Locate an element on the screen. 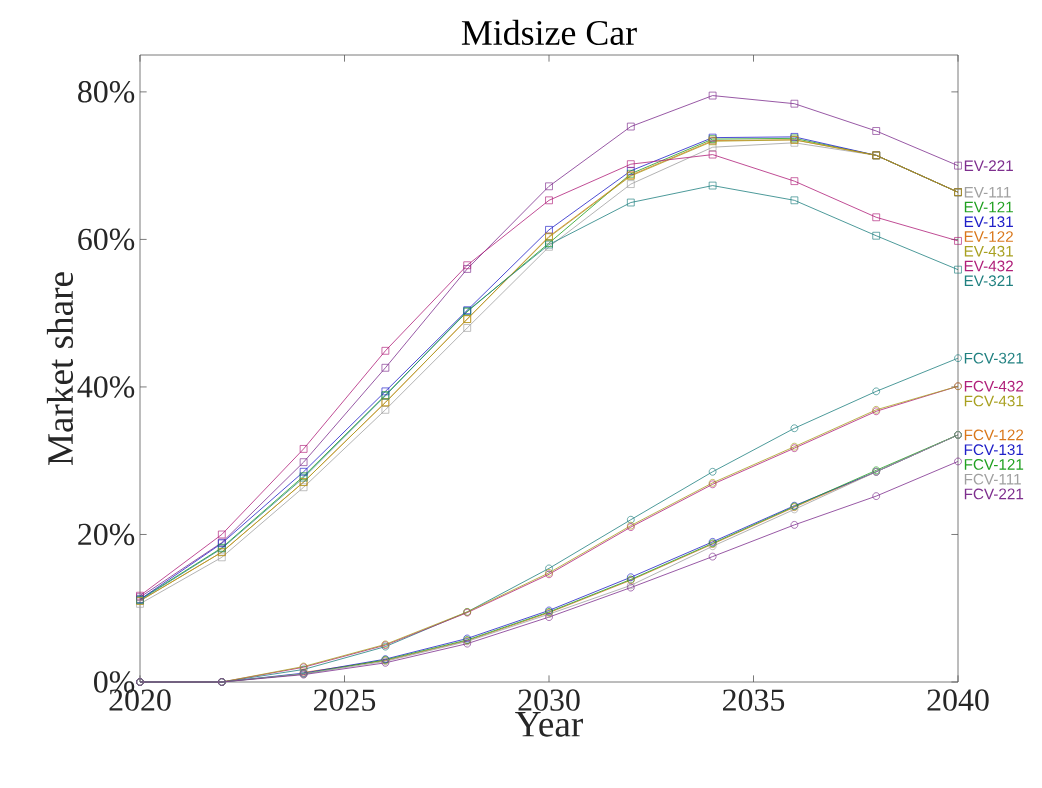  text: FCV-111 is located at coordinates (992, 479).